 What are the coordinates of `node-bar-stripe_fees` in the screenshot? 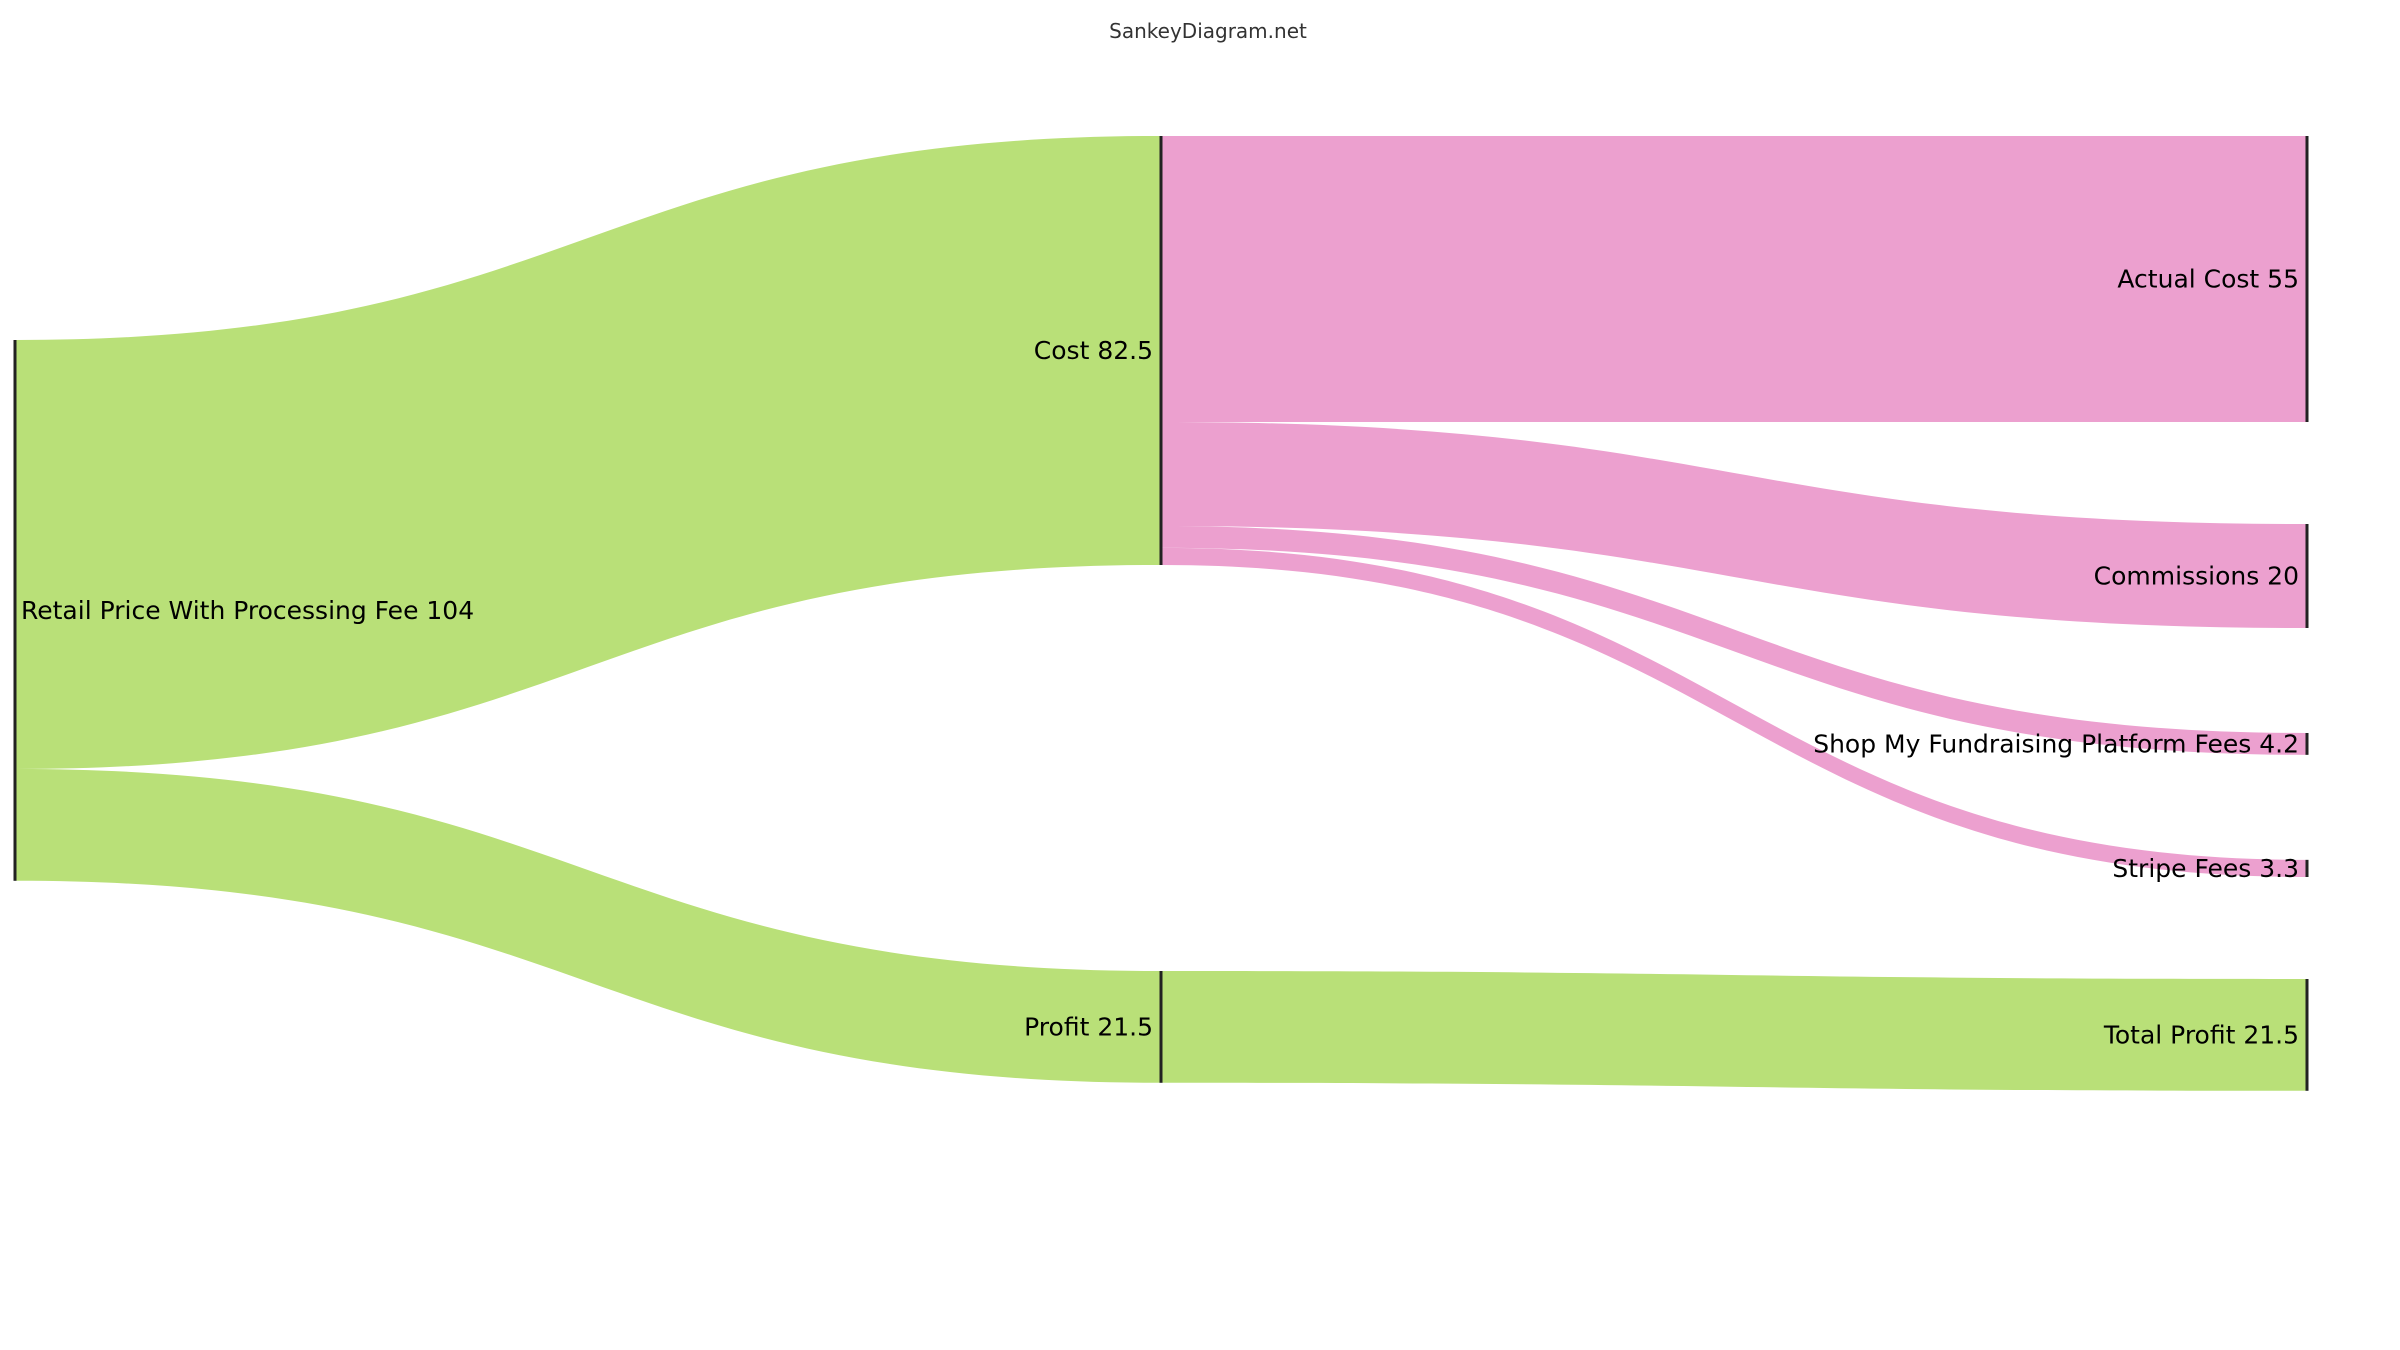 It's located at (2307, 868).